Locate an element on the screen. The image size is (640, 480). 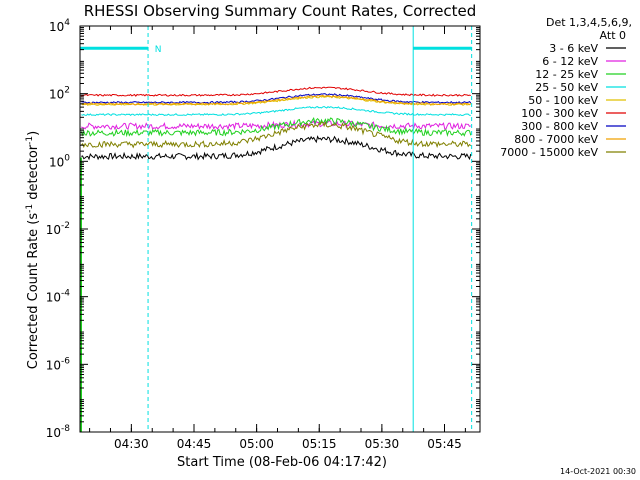
legend-label: 12 - 25 keV is located at coordinates (566, 74).